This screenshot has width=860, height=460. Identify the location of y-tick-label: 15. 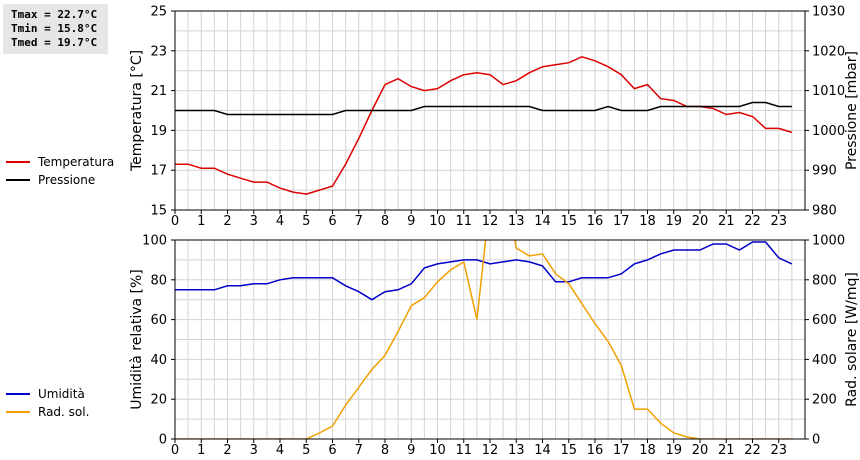
(158, 211).